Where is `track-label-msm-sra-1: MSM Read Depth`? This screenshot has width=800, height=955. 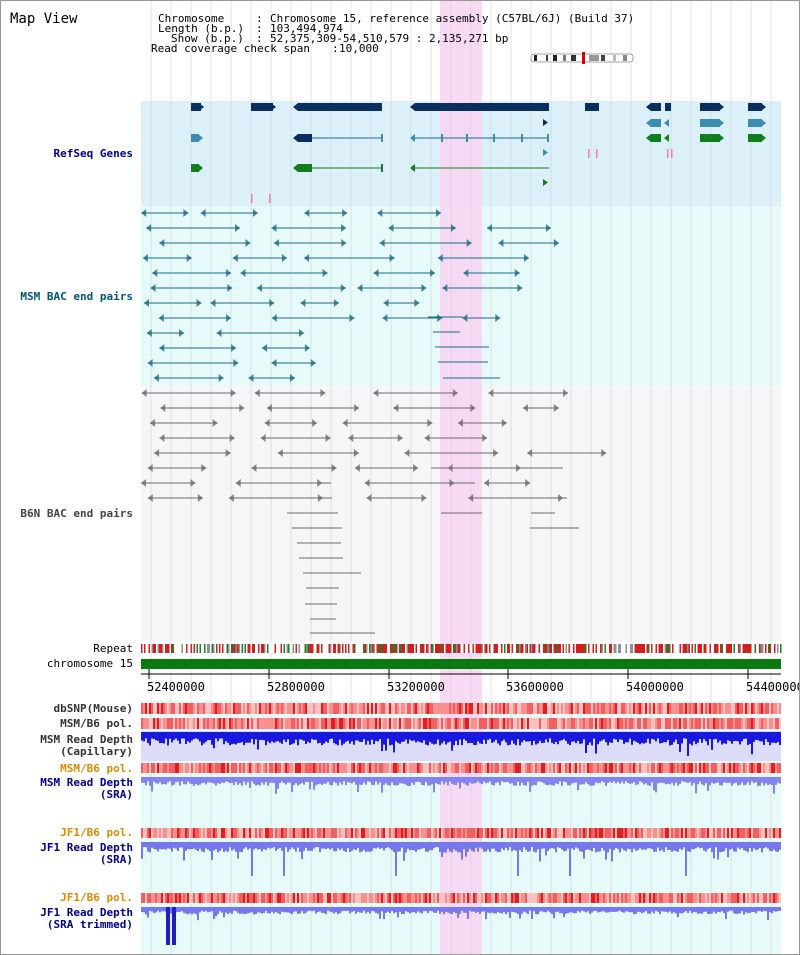
track-label-msm-sra-1: MSM Read Depth is located at coordinates (86, 782).